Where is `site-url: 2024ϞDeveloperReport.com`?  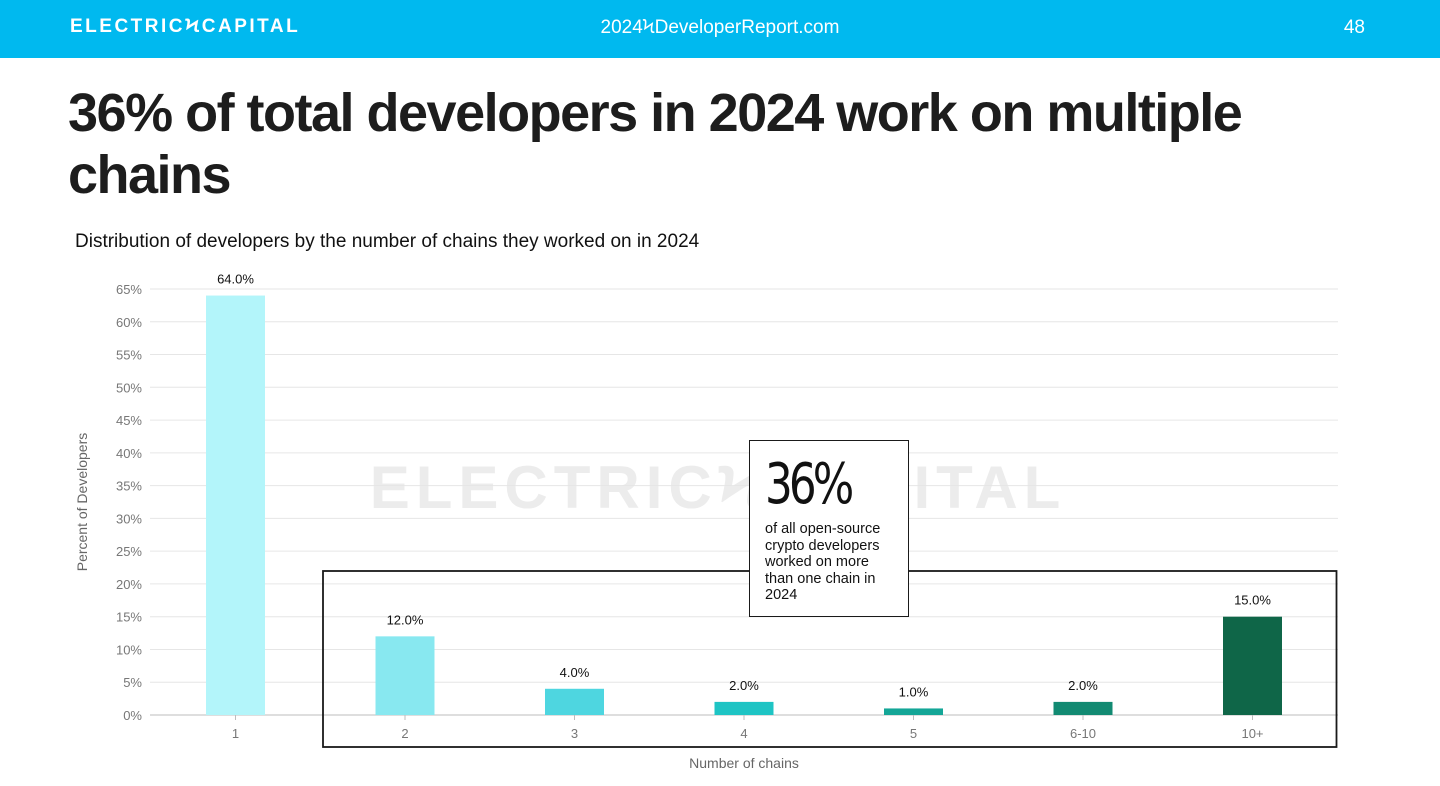
site-url: 2024ϞDeveloperReport.com is located at coordinates (720, 27).